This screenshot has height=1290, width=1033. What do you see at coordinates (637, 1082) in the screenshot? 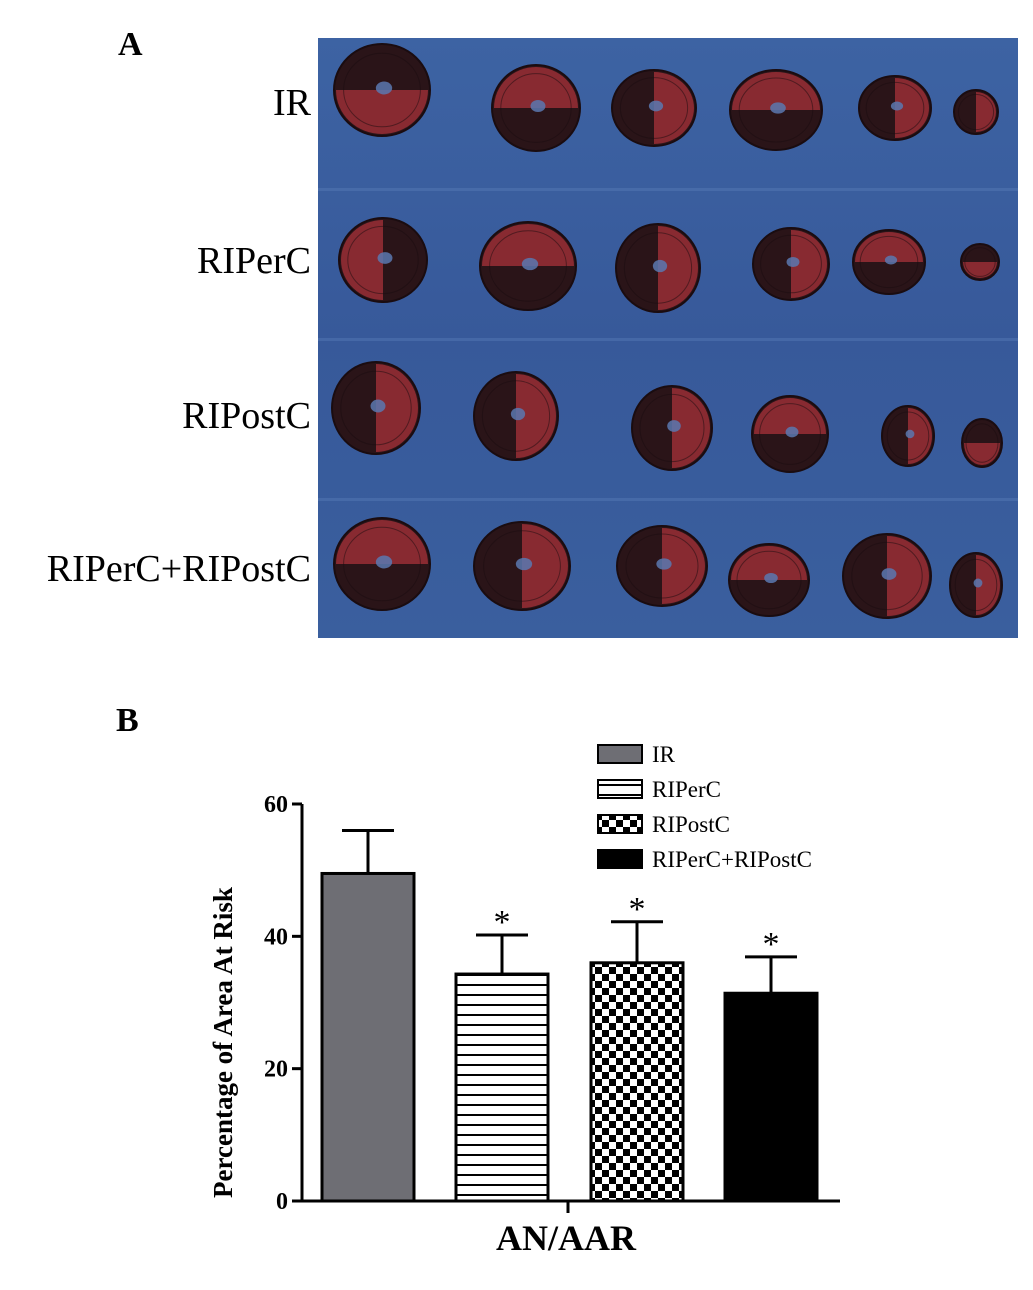
I see `bar-ripostc` at bounding box center [637, 1082].